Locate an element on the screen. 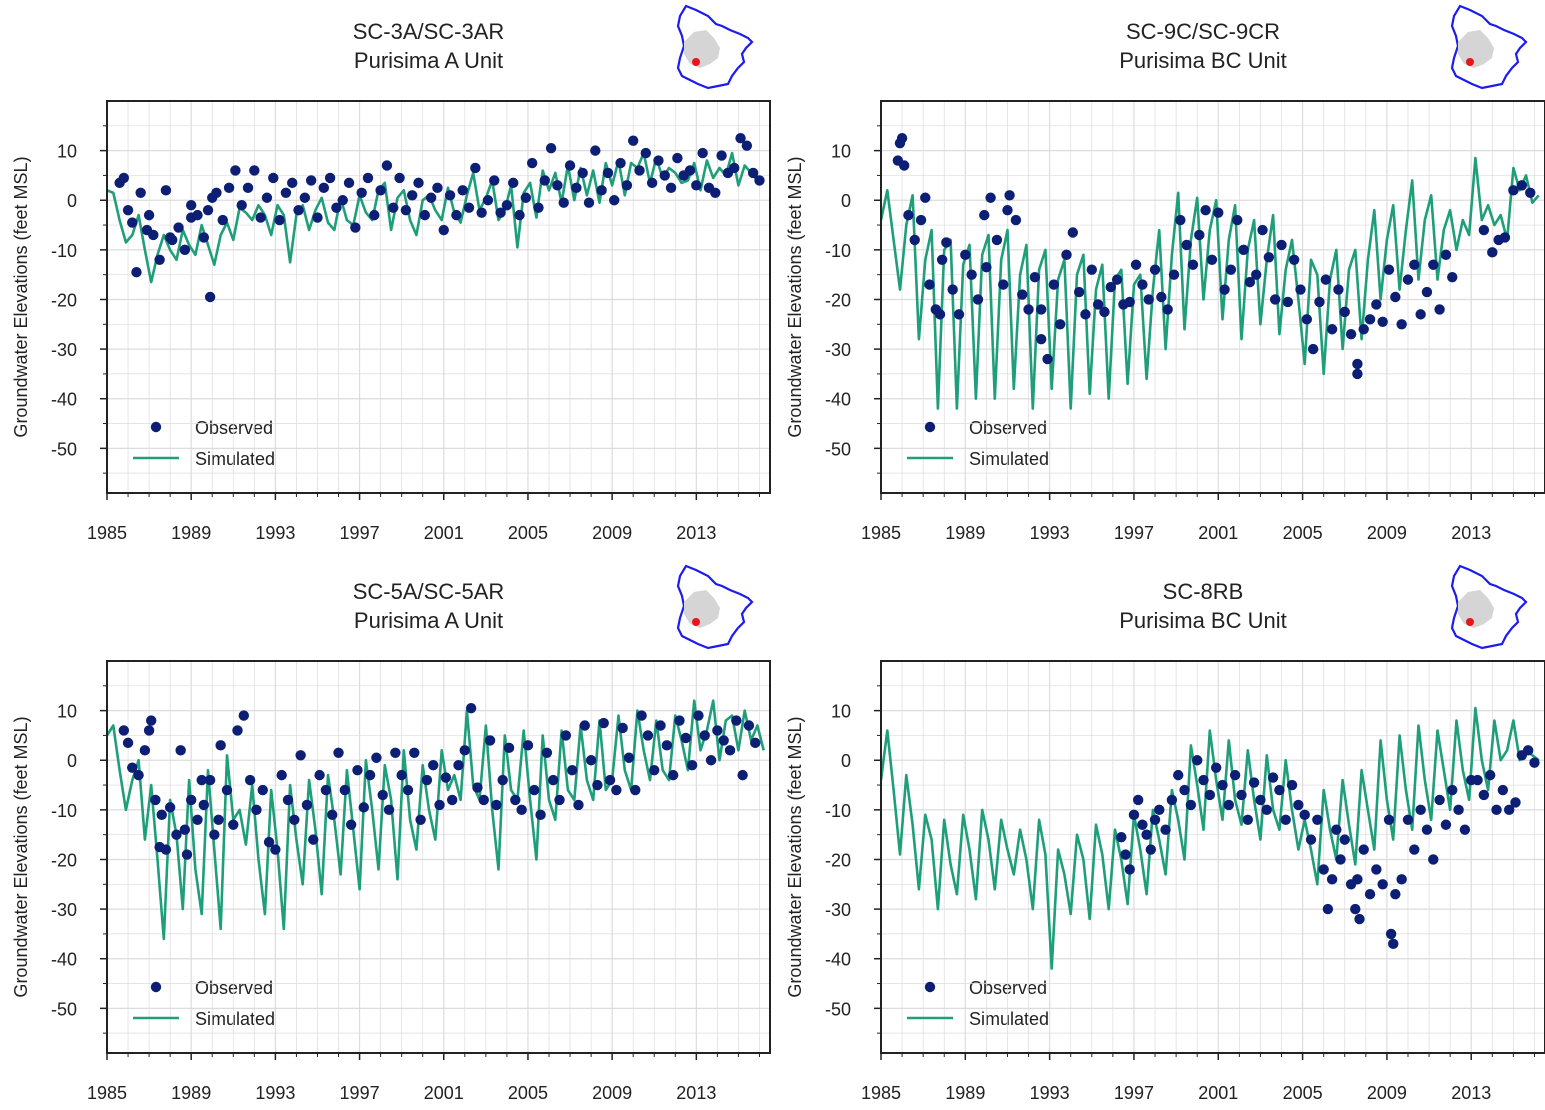 The image size is (1545, 1110). y-tick-label: -50 is located at coordinates (838, 1009).